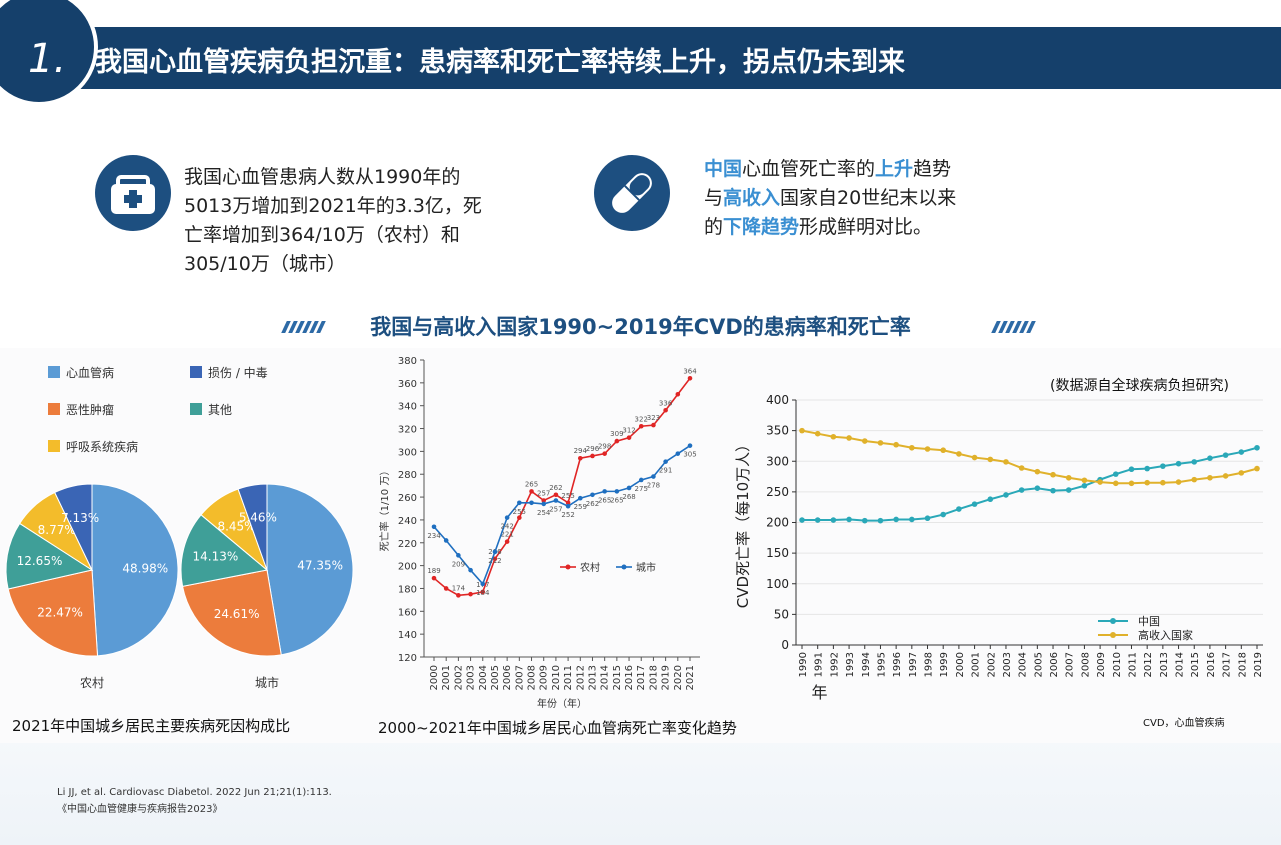  What do you see at coordinates (333, 206) in the screenshot?
I see `info-left-line: 5013万增加到2021年的3.3亿，死` at bounding box center [333, 206].